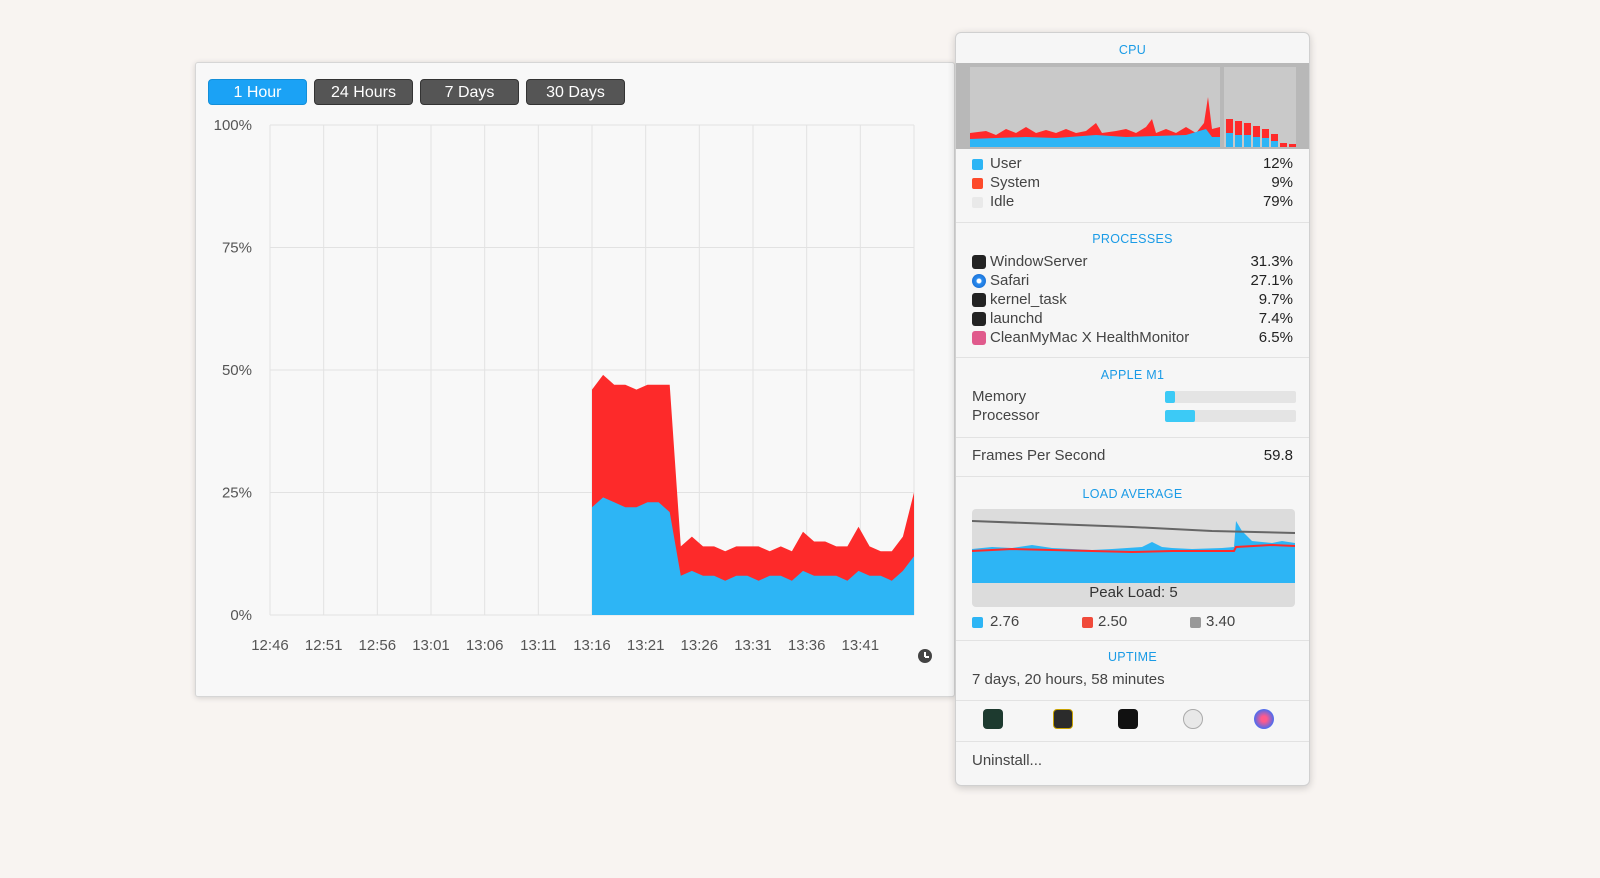 The height and width of the screenshot is (878, 1600). I want to click on process-name: CleanMyMac X HealthMonitor, so click(1090, 337).